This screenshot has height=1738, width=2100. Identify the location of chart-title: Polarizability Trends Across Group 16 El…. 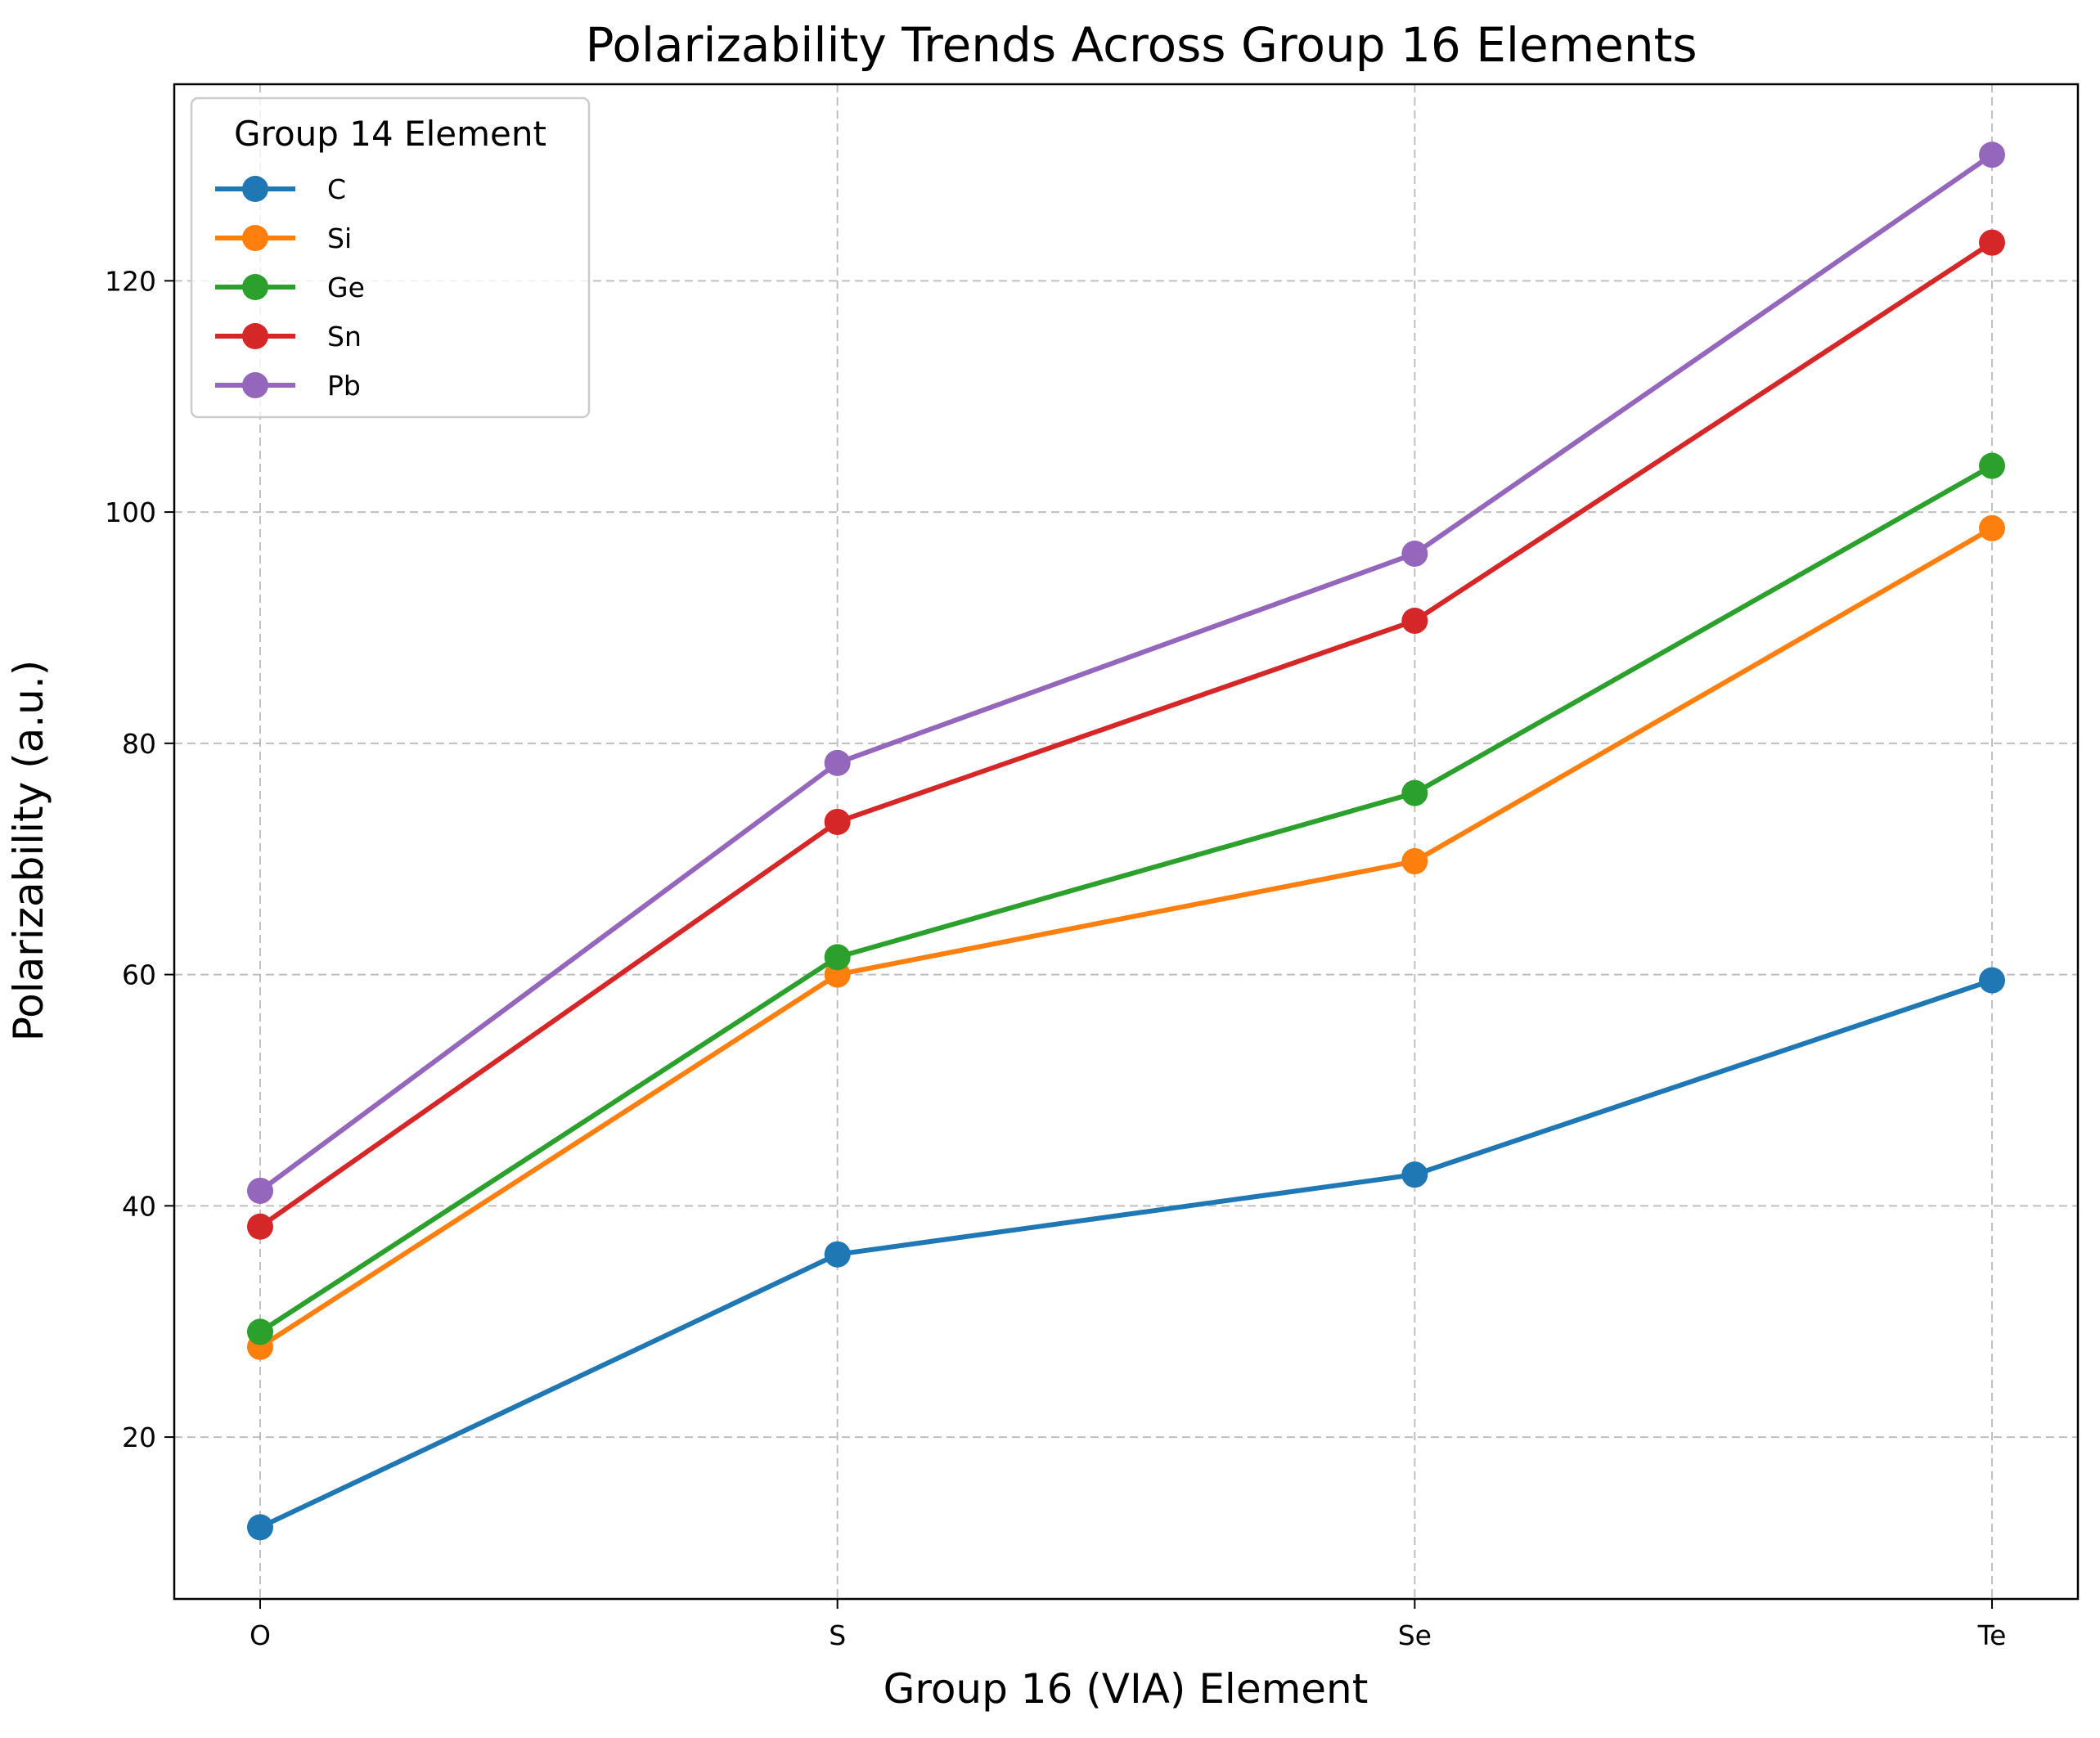
(1141, 45).